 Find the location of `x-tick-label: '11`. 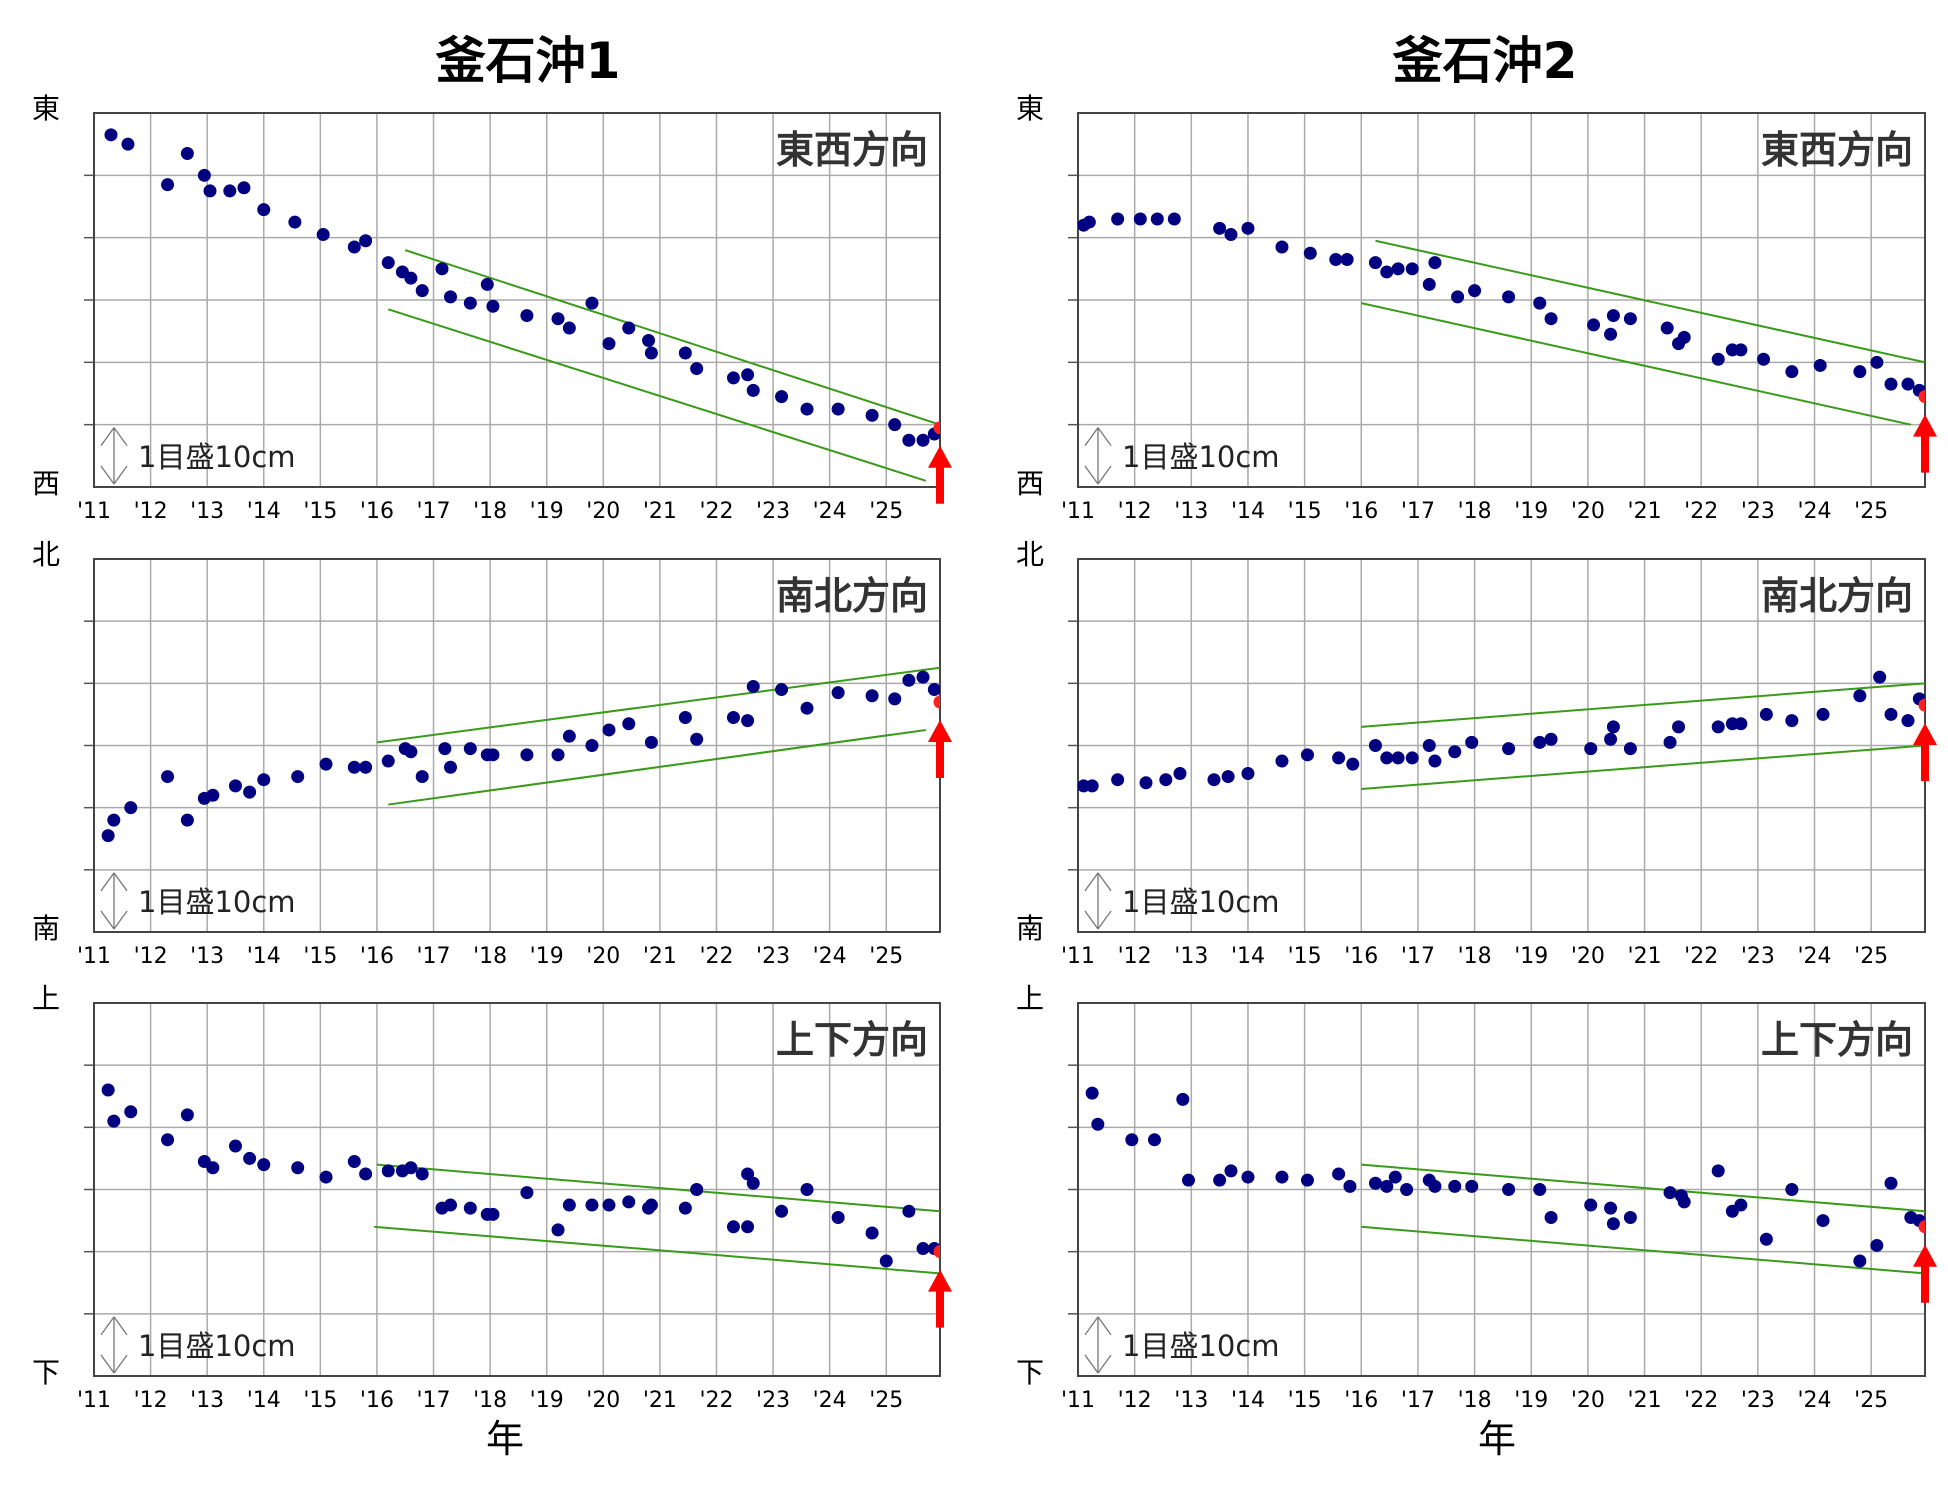

x-tick-label: '11 is located at coordinates (1078, 1400).